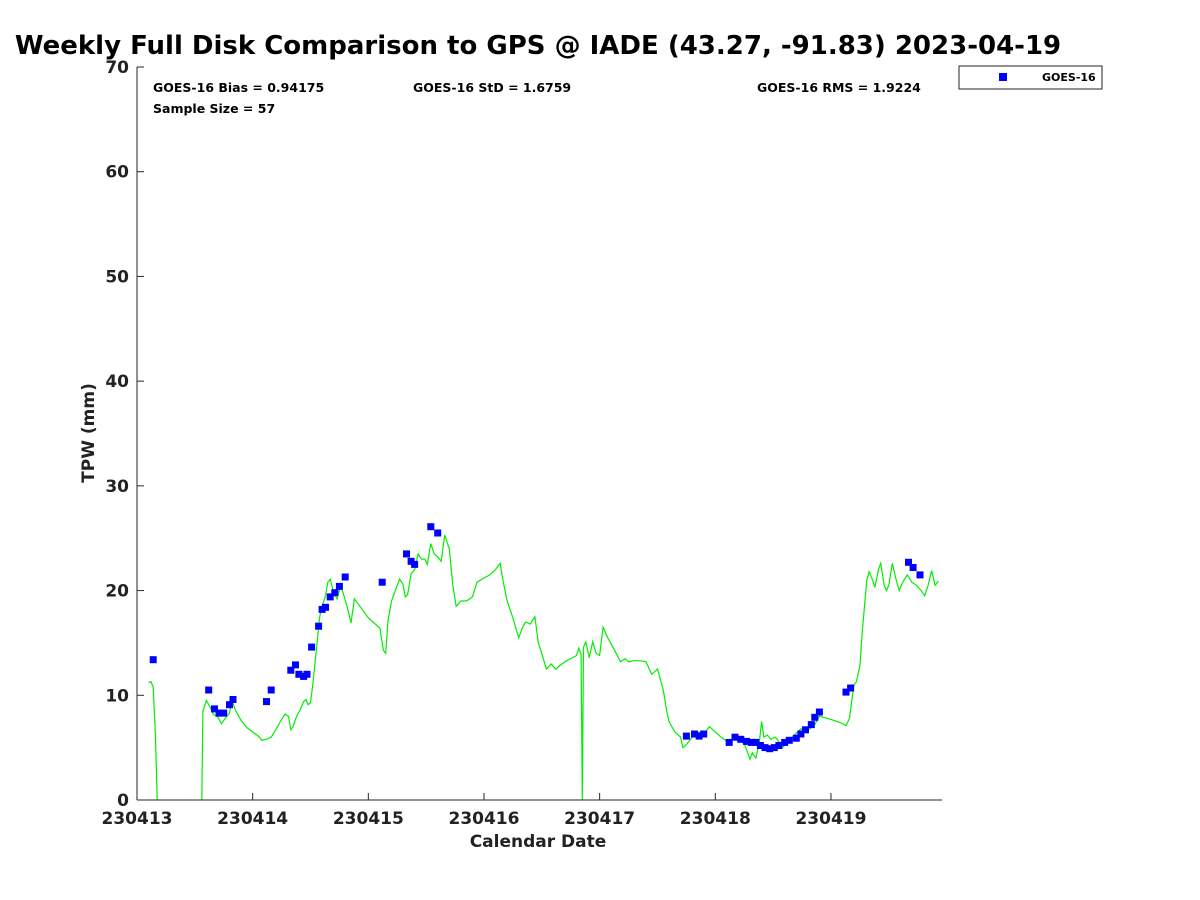 This screenshot has height=900, width=1200. What do you see at coordinates (830, 819) in the screenshot?
I see `x-tick-label: 230419` at bounding box center [830, 819].